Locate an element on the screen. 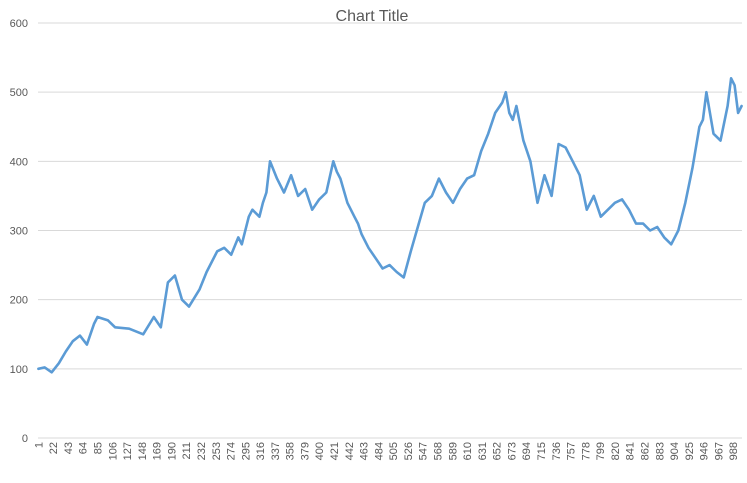 The image size is (747, 483). x-tick-label: 232 is located at coordinates (202, 451).